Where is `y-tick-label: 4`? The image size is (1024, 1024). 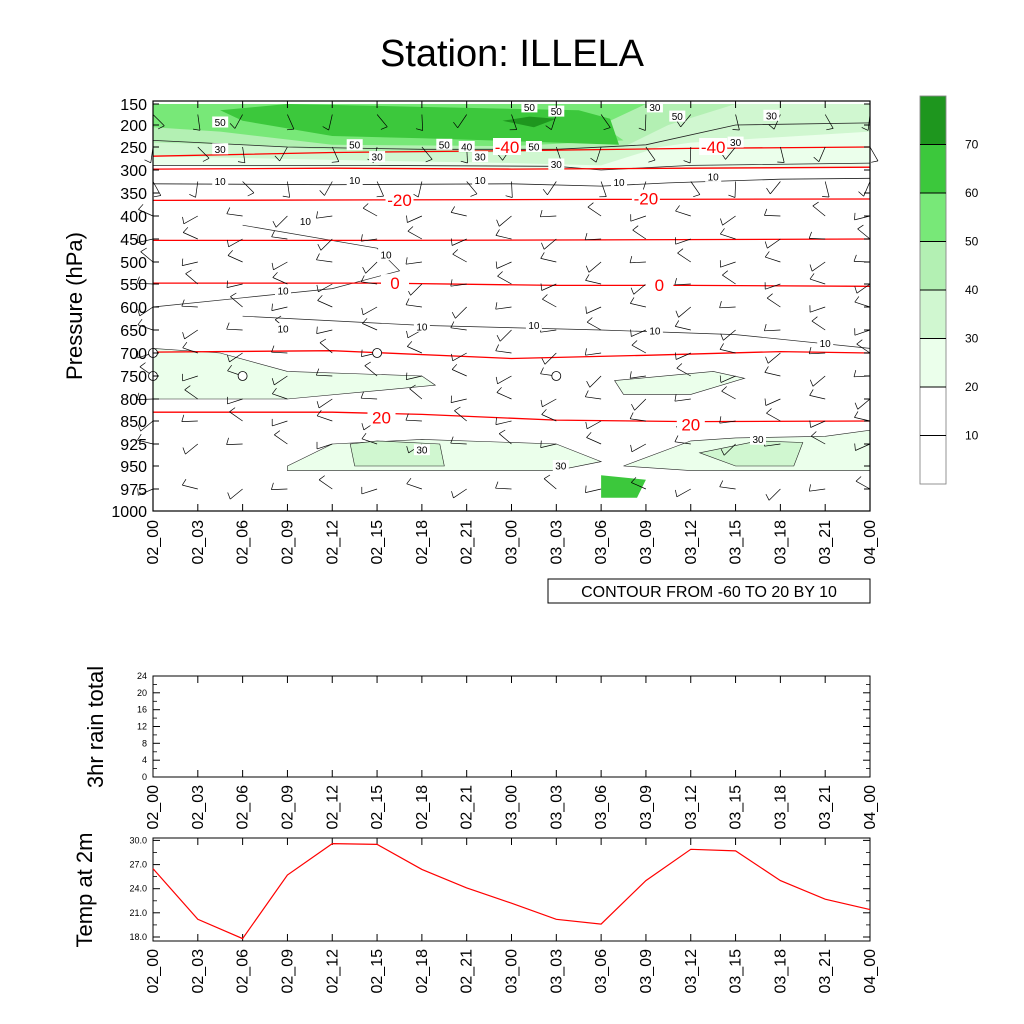
y-tick-label: 4 is located at coordinates (144, 760).